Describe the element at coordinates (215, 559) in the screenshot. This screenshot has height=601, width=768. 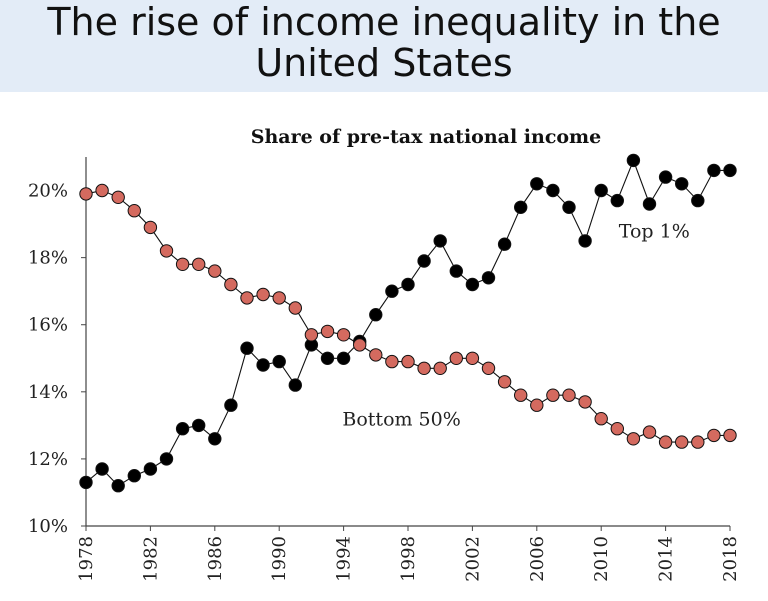
I see `x-tick-label: 1986` at that location.